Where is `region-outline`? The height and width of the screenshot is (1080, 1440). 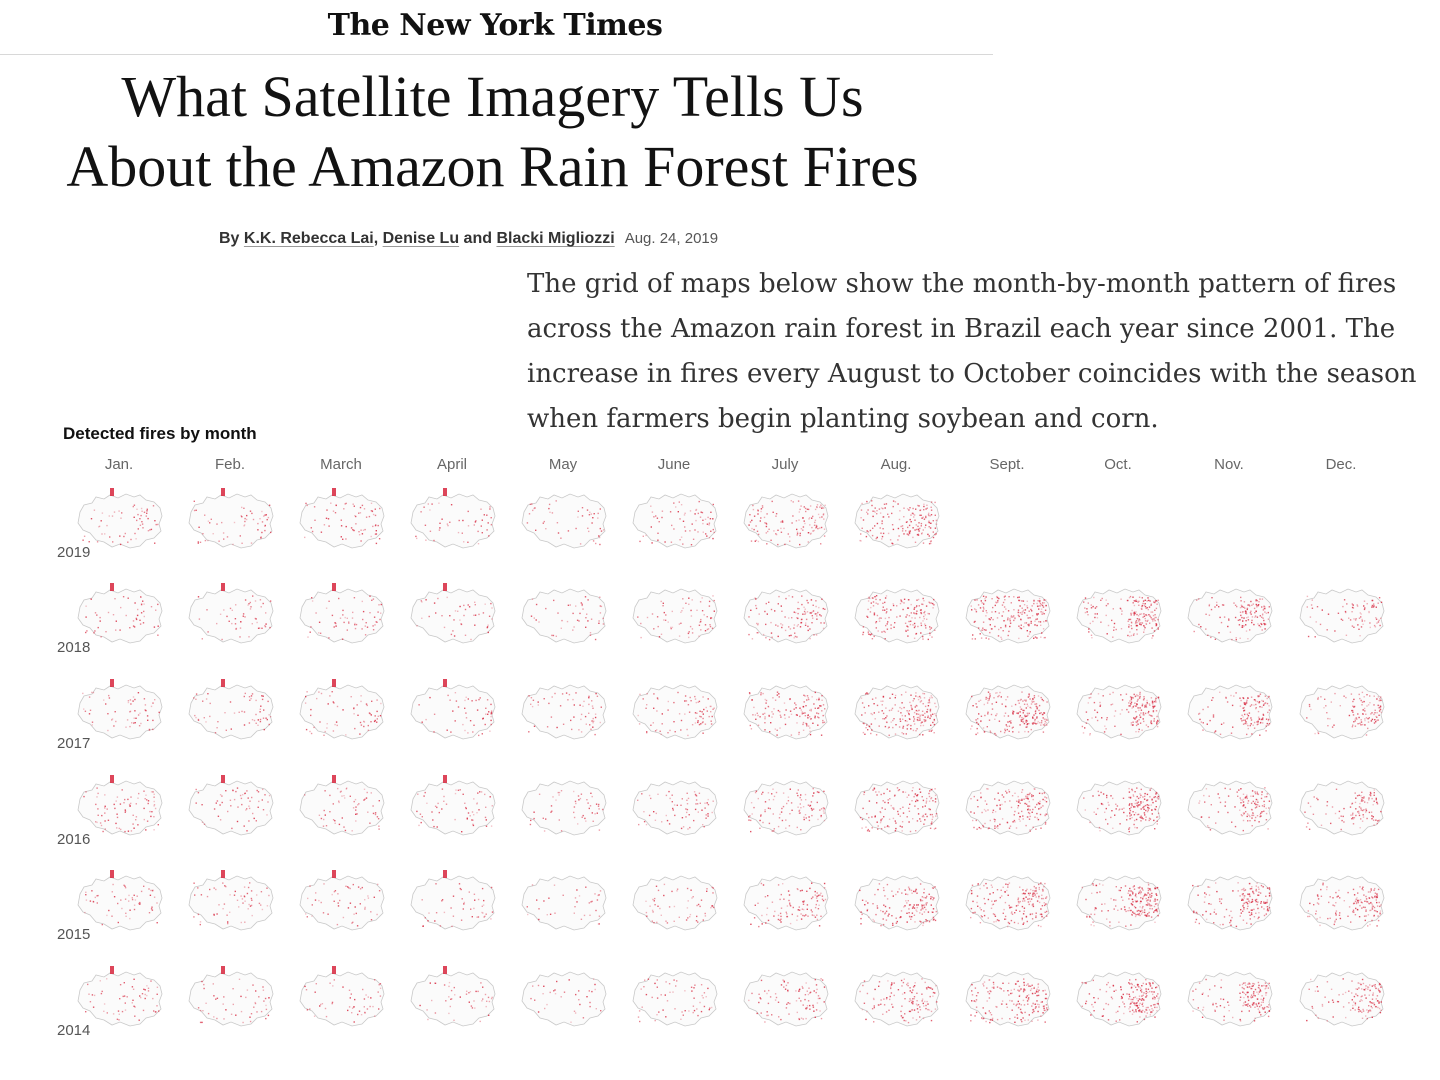
region-outline is located at coordinates (231, 712).